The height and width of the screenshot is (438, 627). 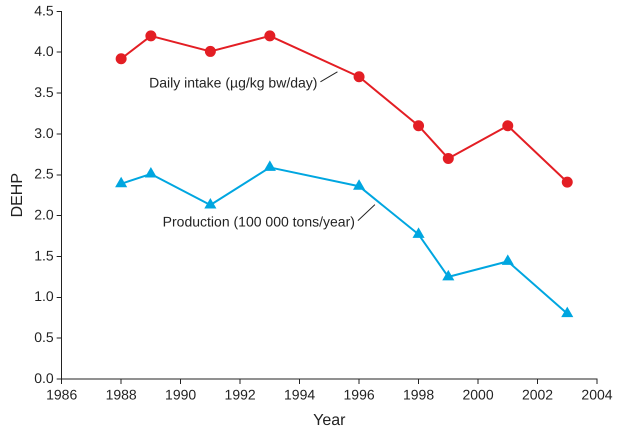 What do you see at coordinates (17, 195) in the screenshot?
I see `y-axis-title: DEHP` at bounding box center [17, 195].